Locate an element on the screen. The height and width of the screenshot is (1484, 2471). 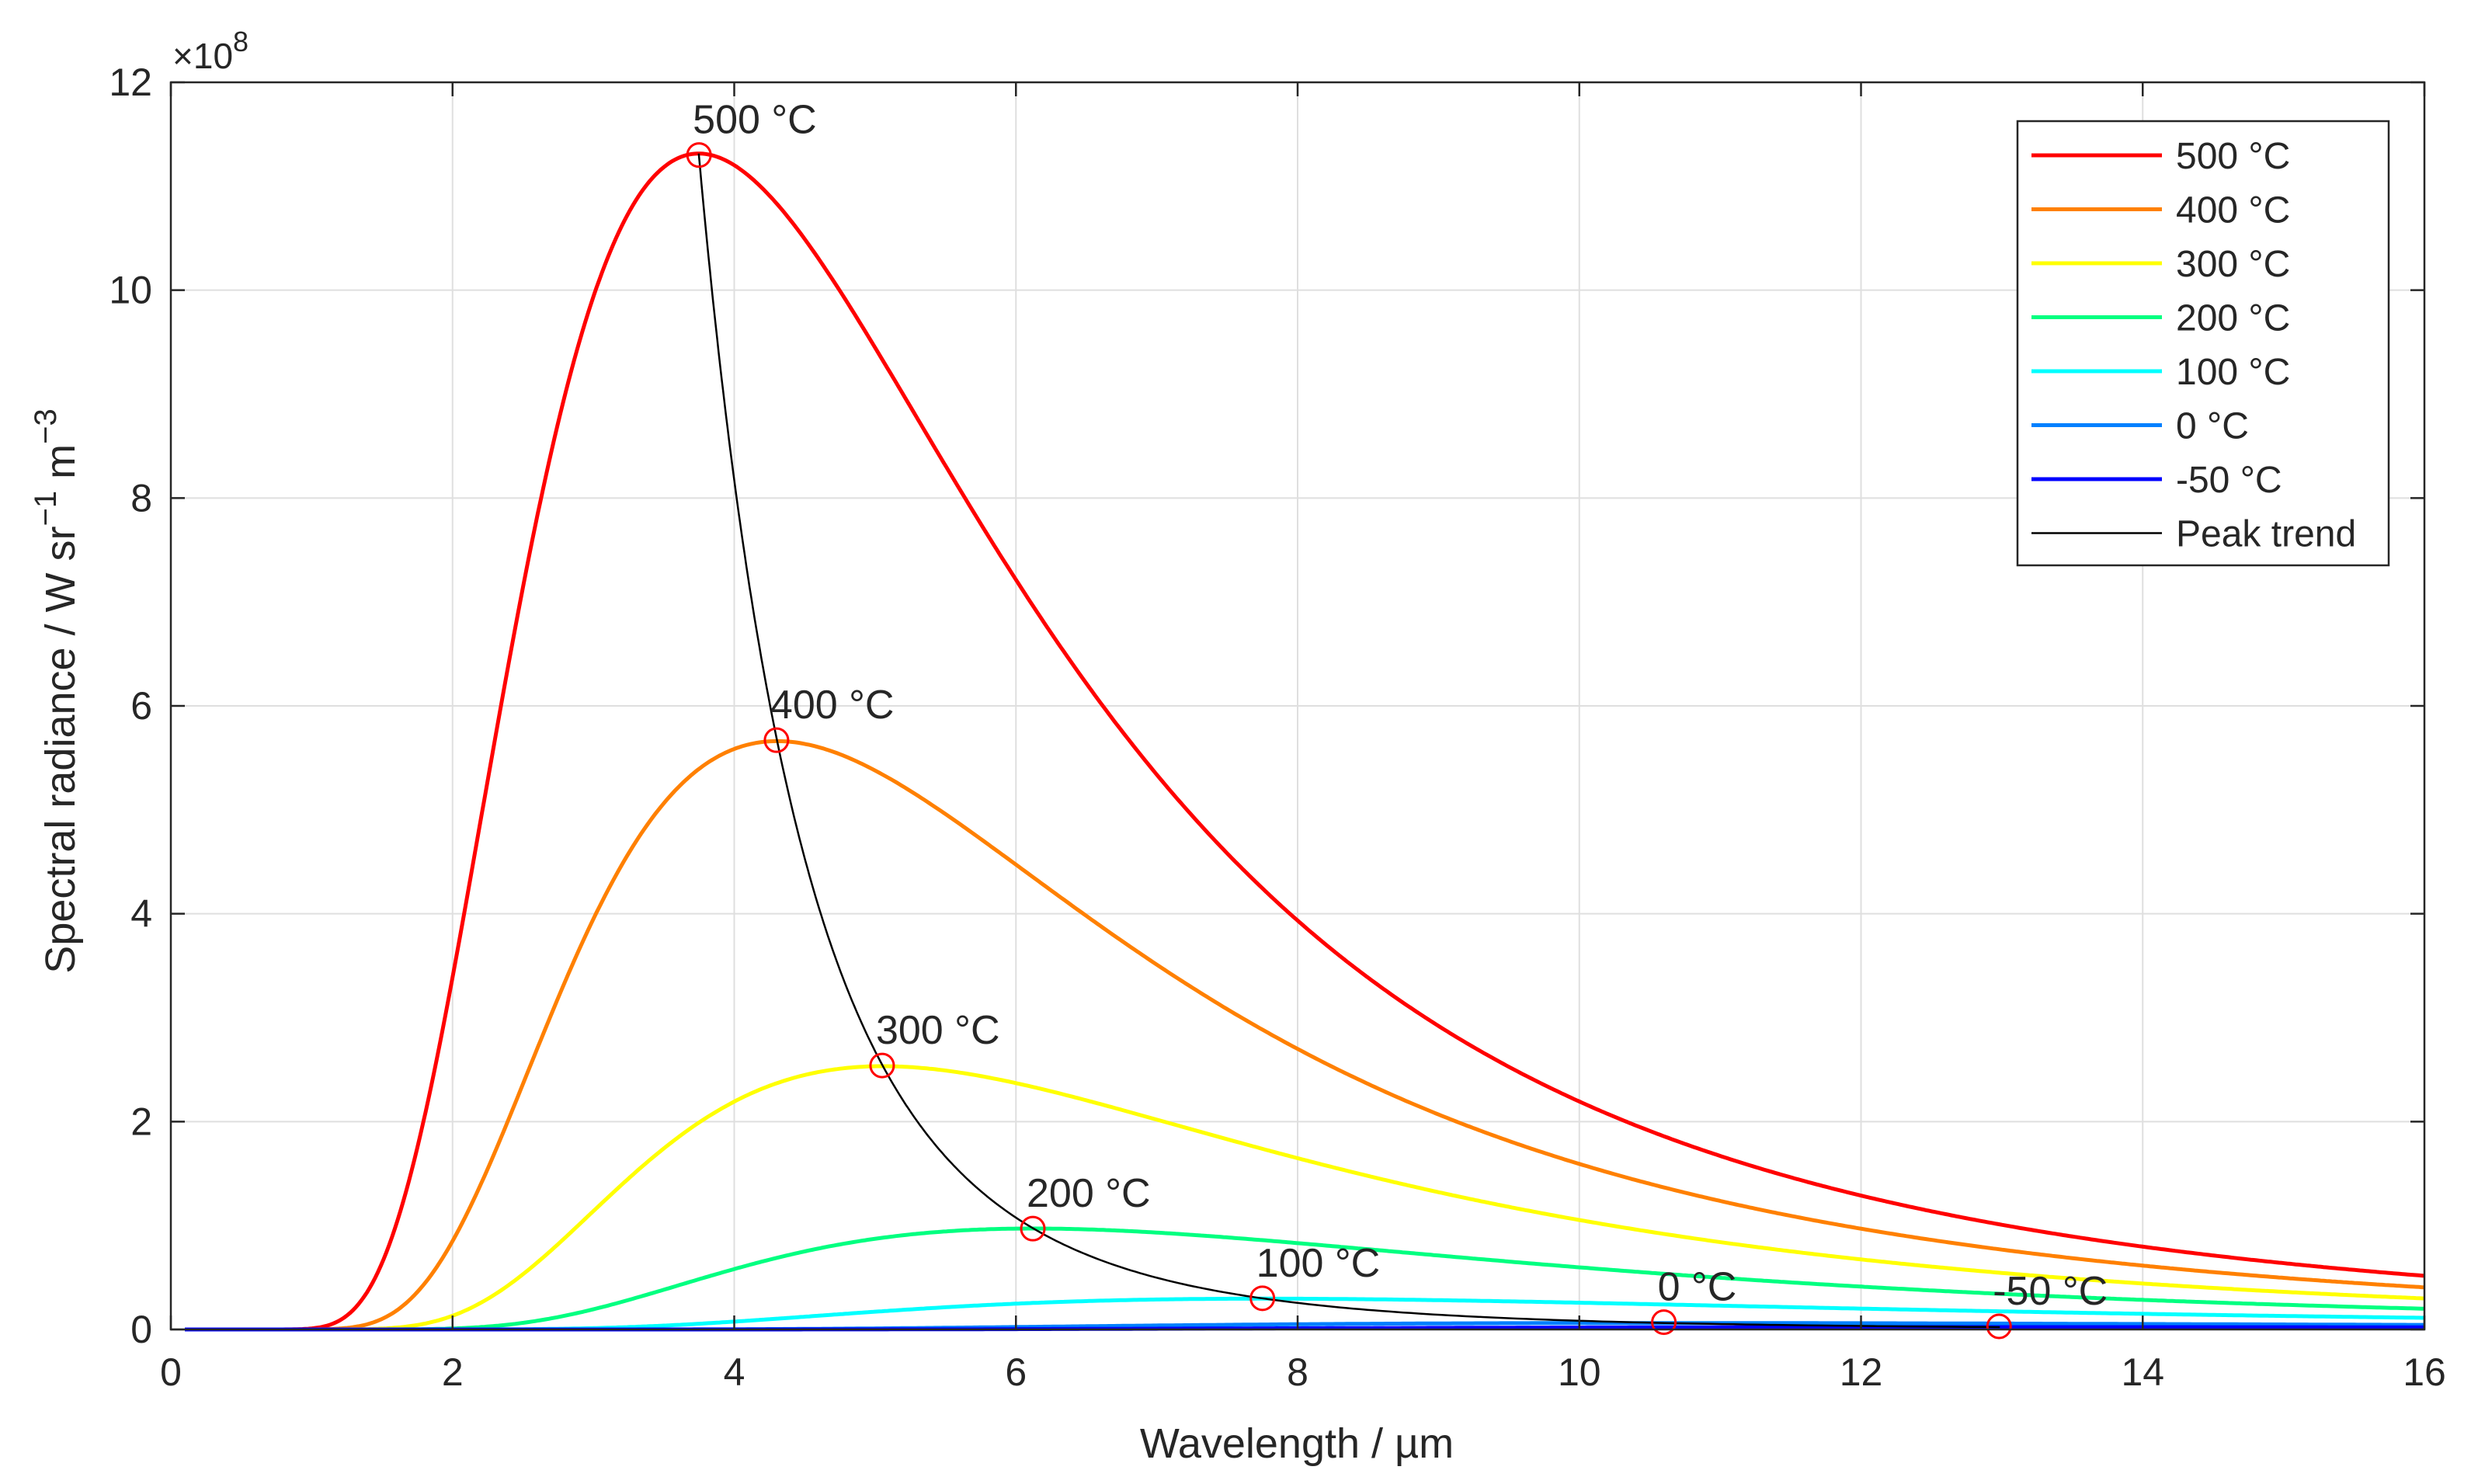
peak-label: -50 °C is located at coordinates (2050, 1291).